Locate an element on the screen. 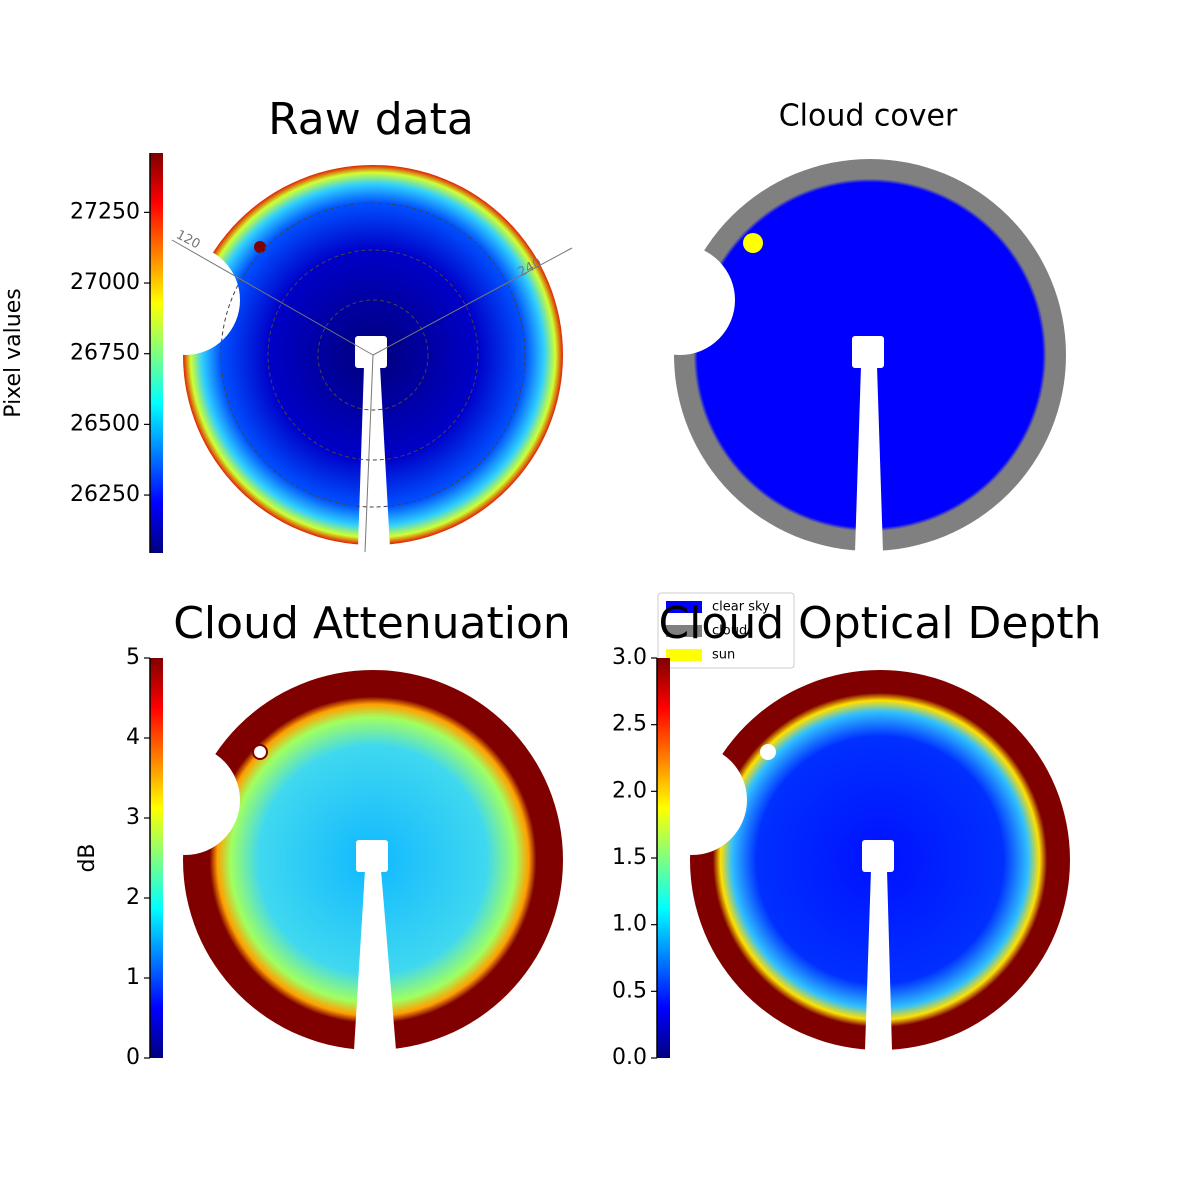 This screenshot has width=1200, height=1200. colorbar-tick-label: 3 is located at coordinates (133, 817).